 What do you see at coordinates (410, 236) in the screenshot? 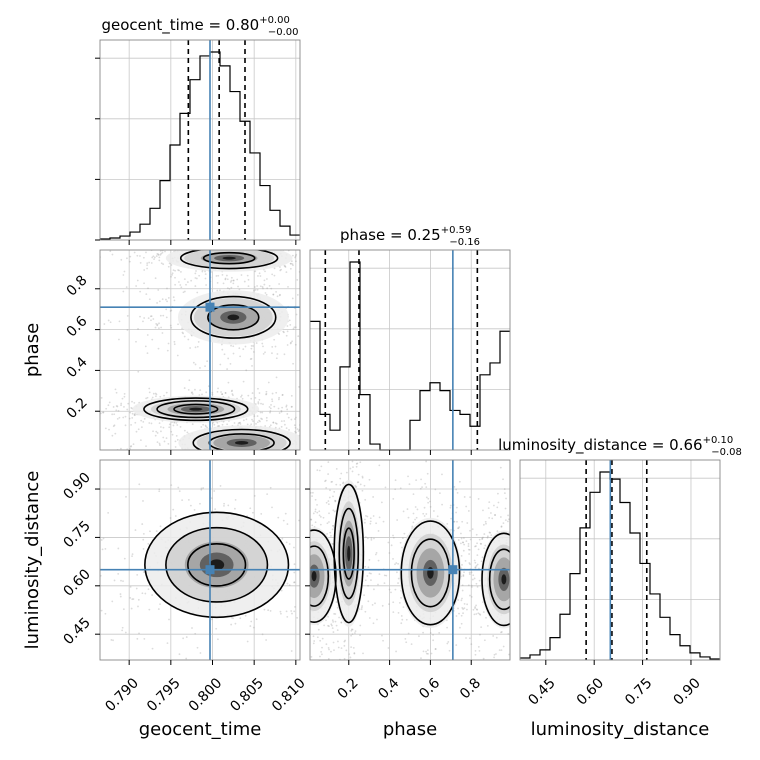
I see `panel-title-phase: phase = 0.25+0.59 −0.16` at bounding box center [410, 236].